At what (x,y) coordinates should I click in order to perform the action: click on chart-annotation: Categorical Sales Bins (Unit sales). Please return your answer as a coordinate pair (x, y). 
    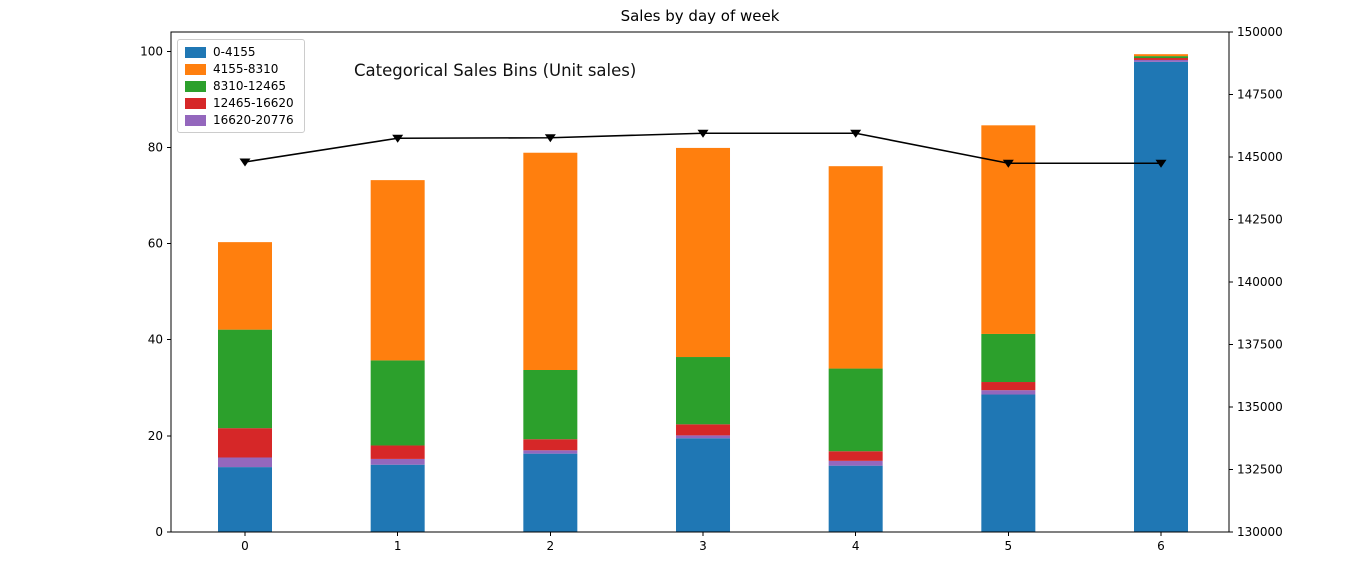
    Looking at the image, I should click on (495, 70).